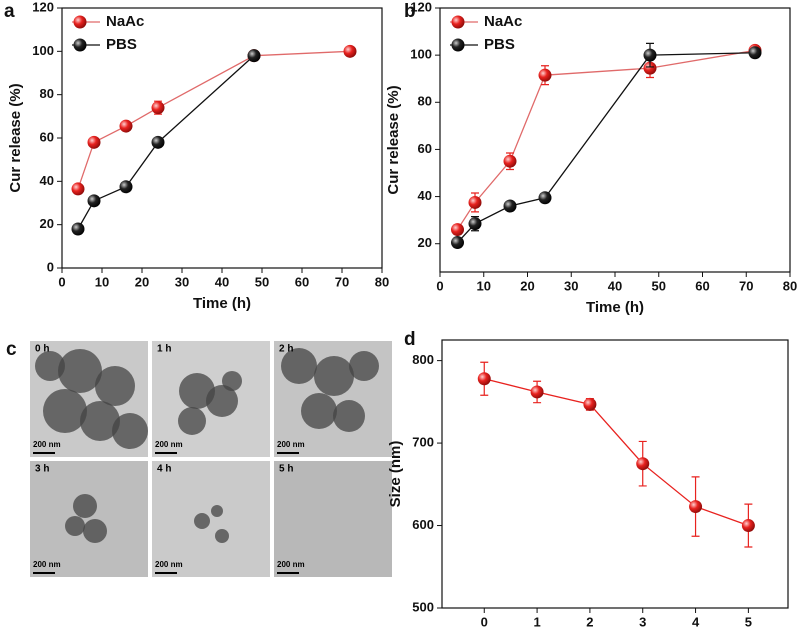  Describe the element at coordinates (15, 137) in the screenshot. I see `y-axis-title: Cur release (%)` at that location.